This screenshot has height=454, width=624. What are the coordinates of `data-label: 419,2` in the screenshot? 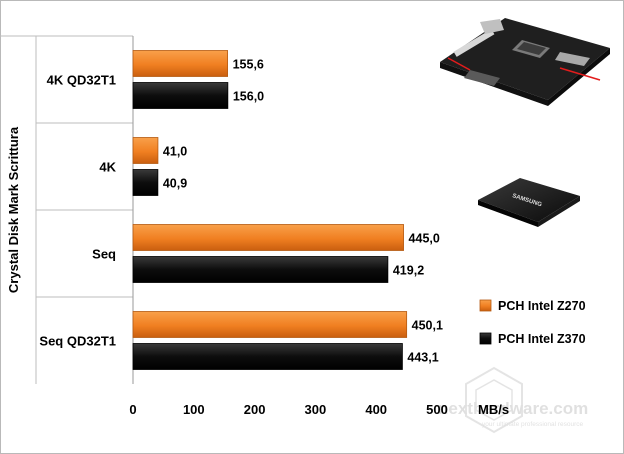 It's located at (408, 271).